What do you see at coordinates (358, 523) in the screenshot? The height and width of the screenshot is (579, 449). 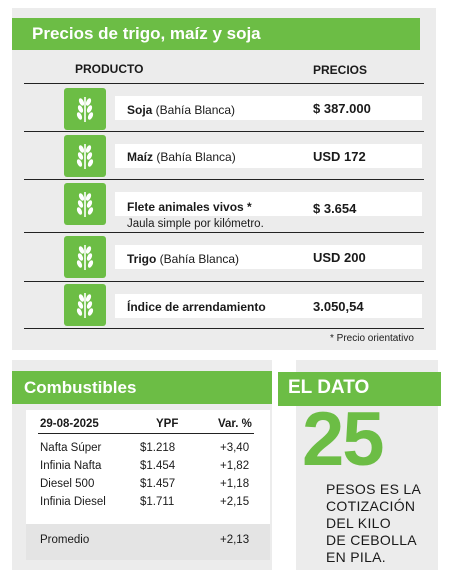 I see `dato-text-line: DEL KILO` at bounding box center [358, 523].